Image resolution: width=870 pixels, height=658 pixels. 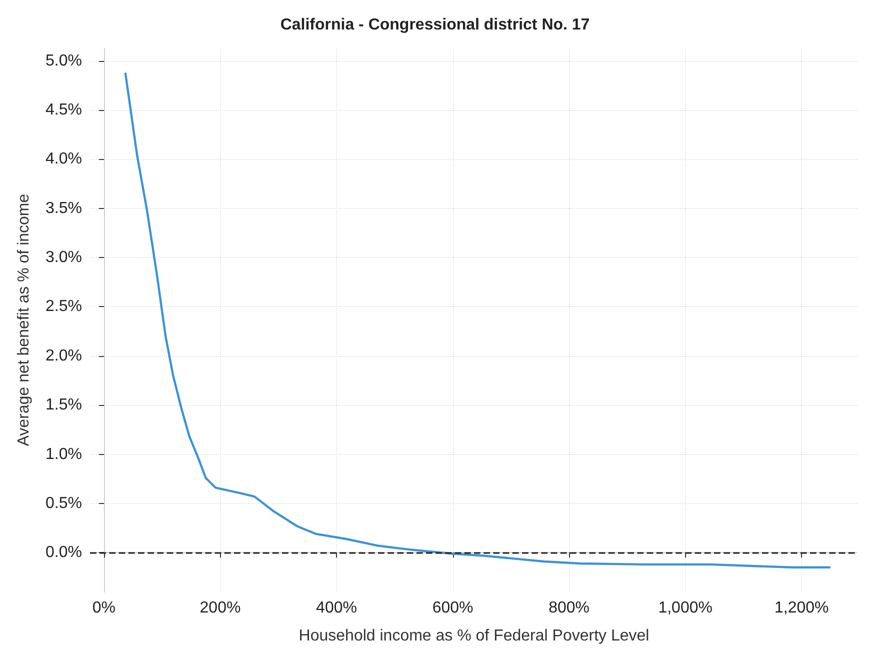 What do you see at coordinates (801, 608) in the screenshot?
I see `x-tick-label: 1,200%` at bounding box center [801, 608].